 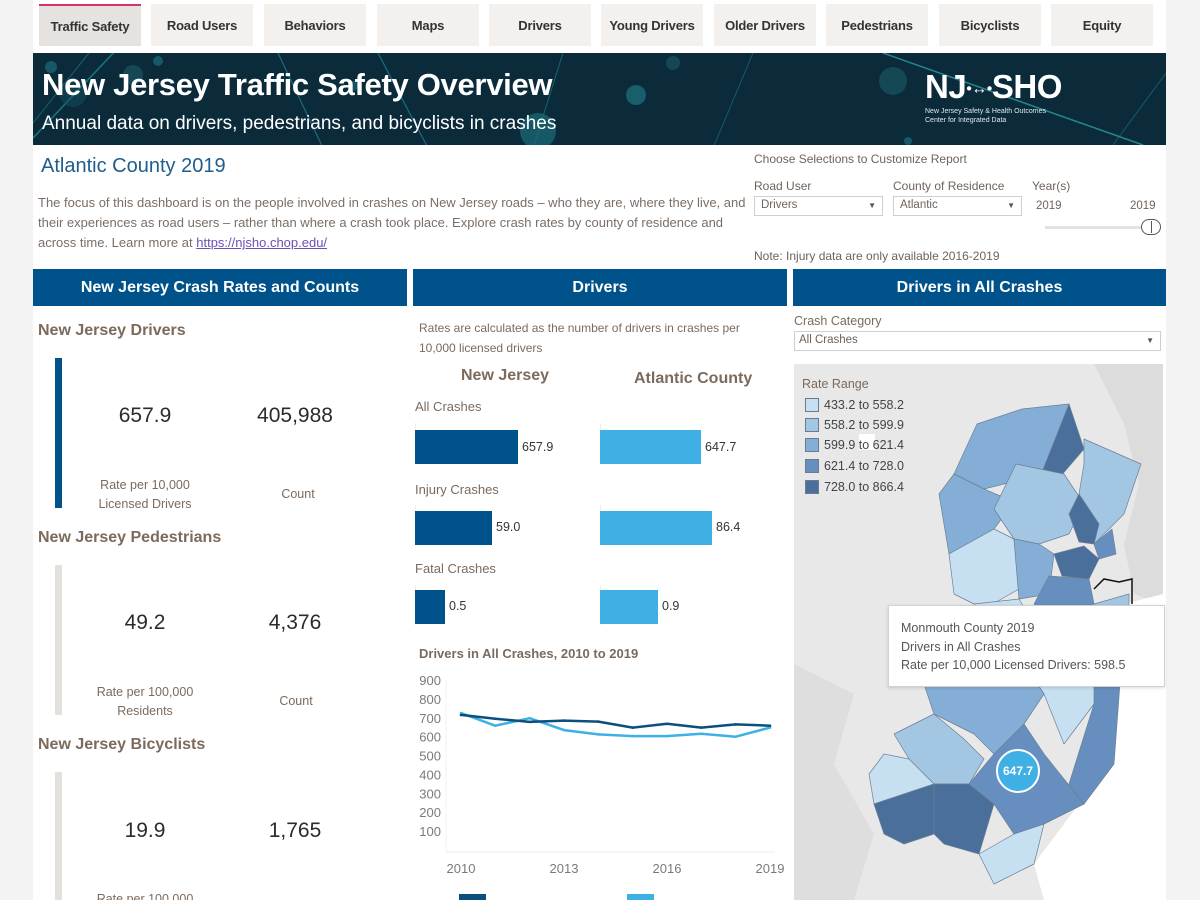 I want to click on logo-tagline-1: New Jersey Safety & Health Outcomes, so click(x=985, y=112).